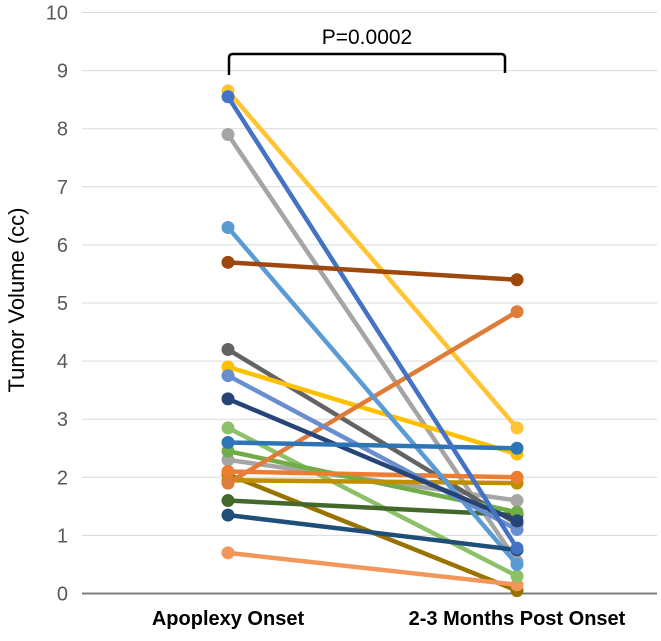  I want to click on y-tick-label: 10, so click(57, 14).